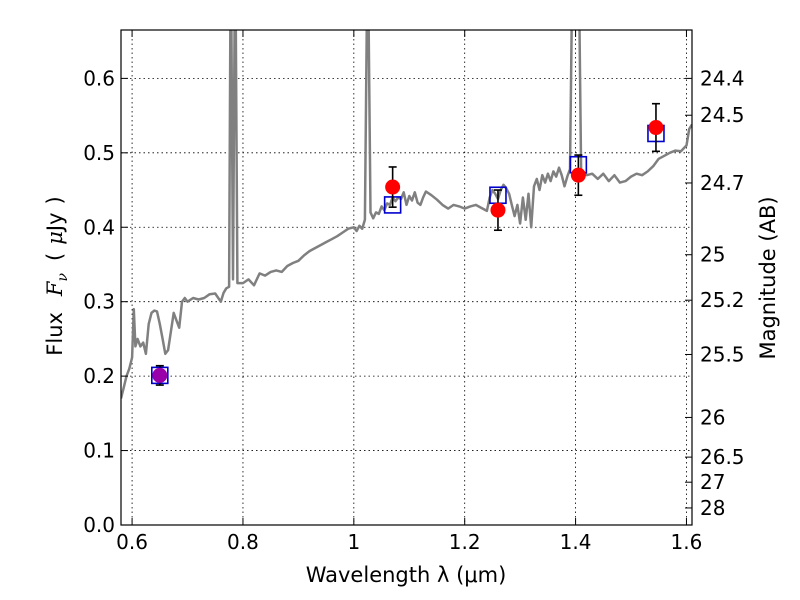 This screenshot has height=600, width=800. What do you see at coordinates (243, 542) in the screenshot?
I see `x-tick-label-1: 0.8` at bounding box center [243, 542].